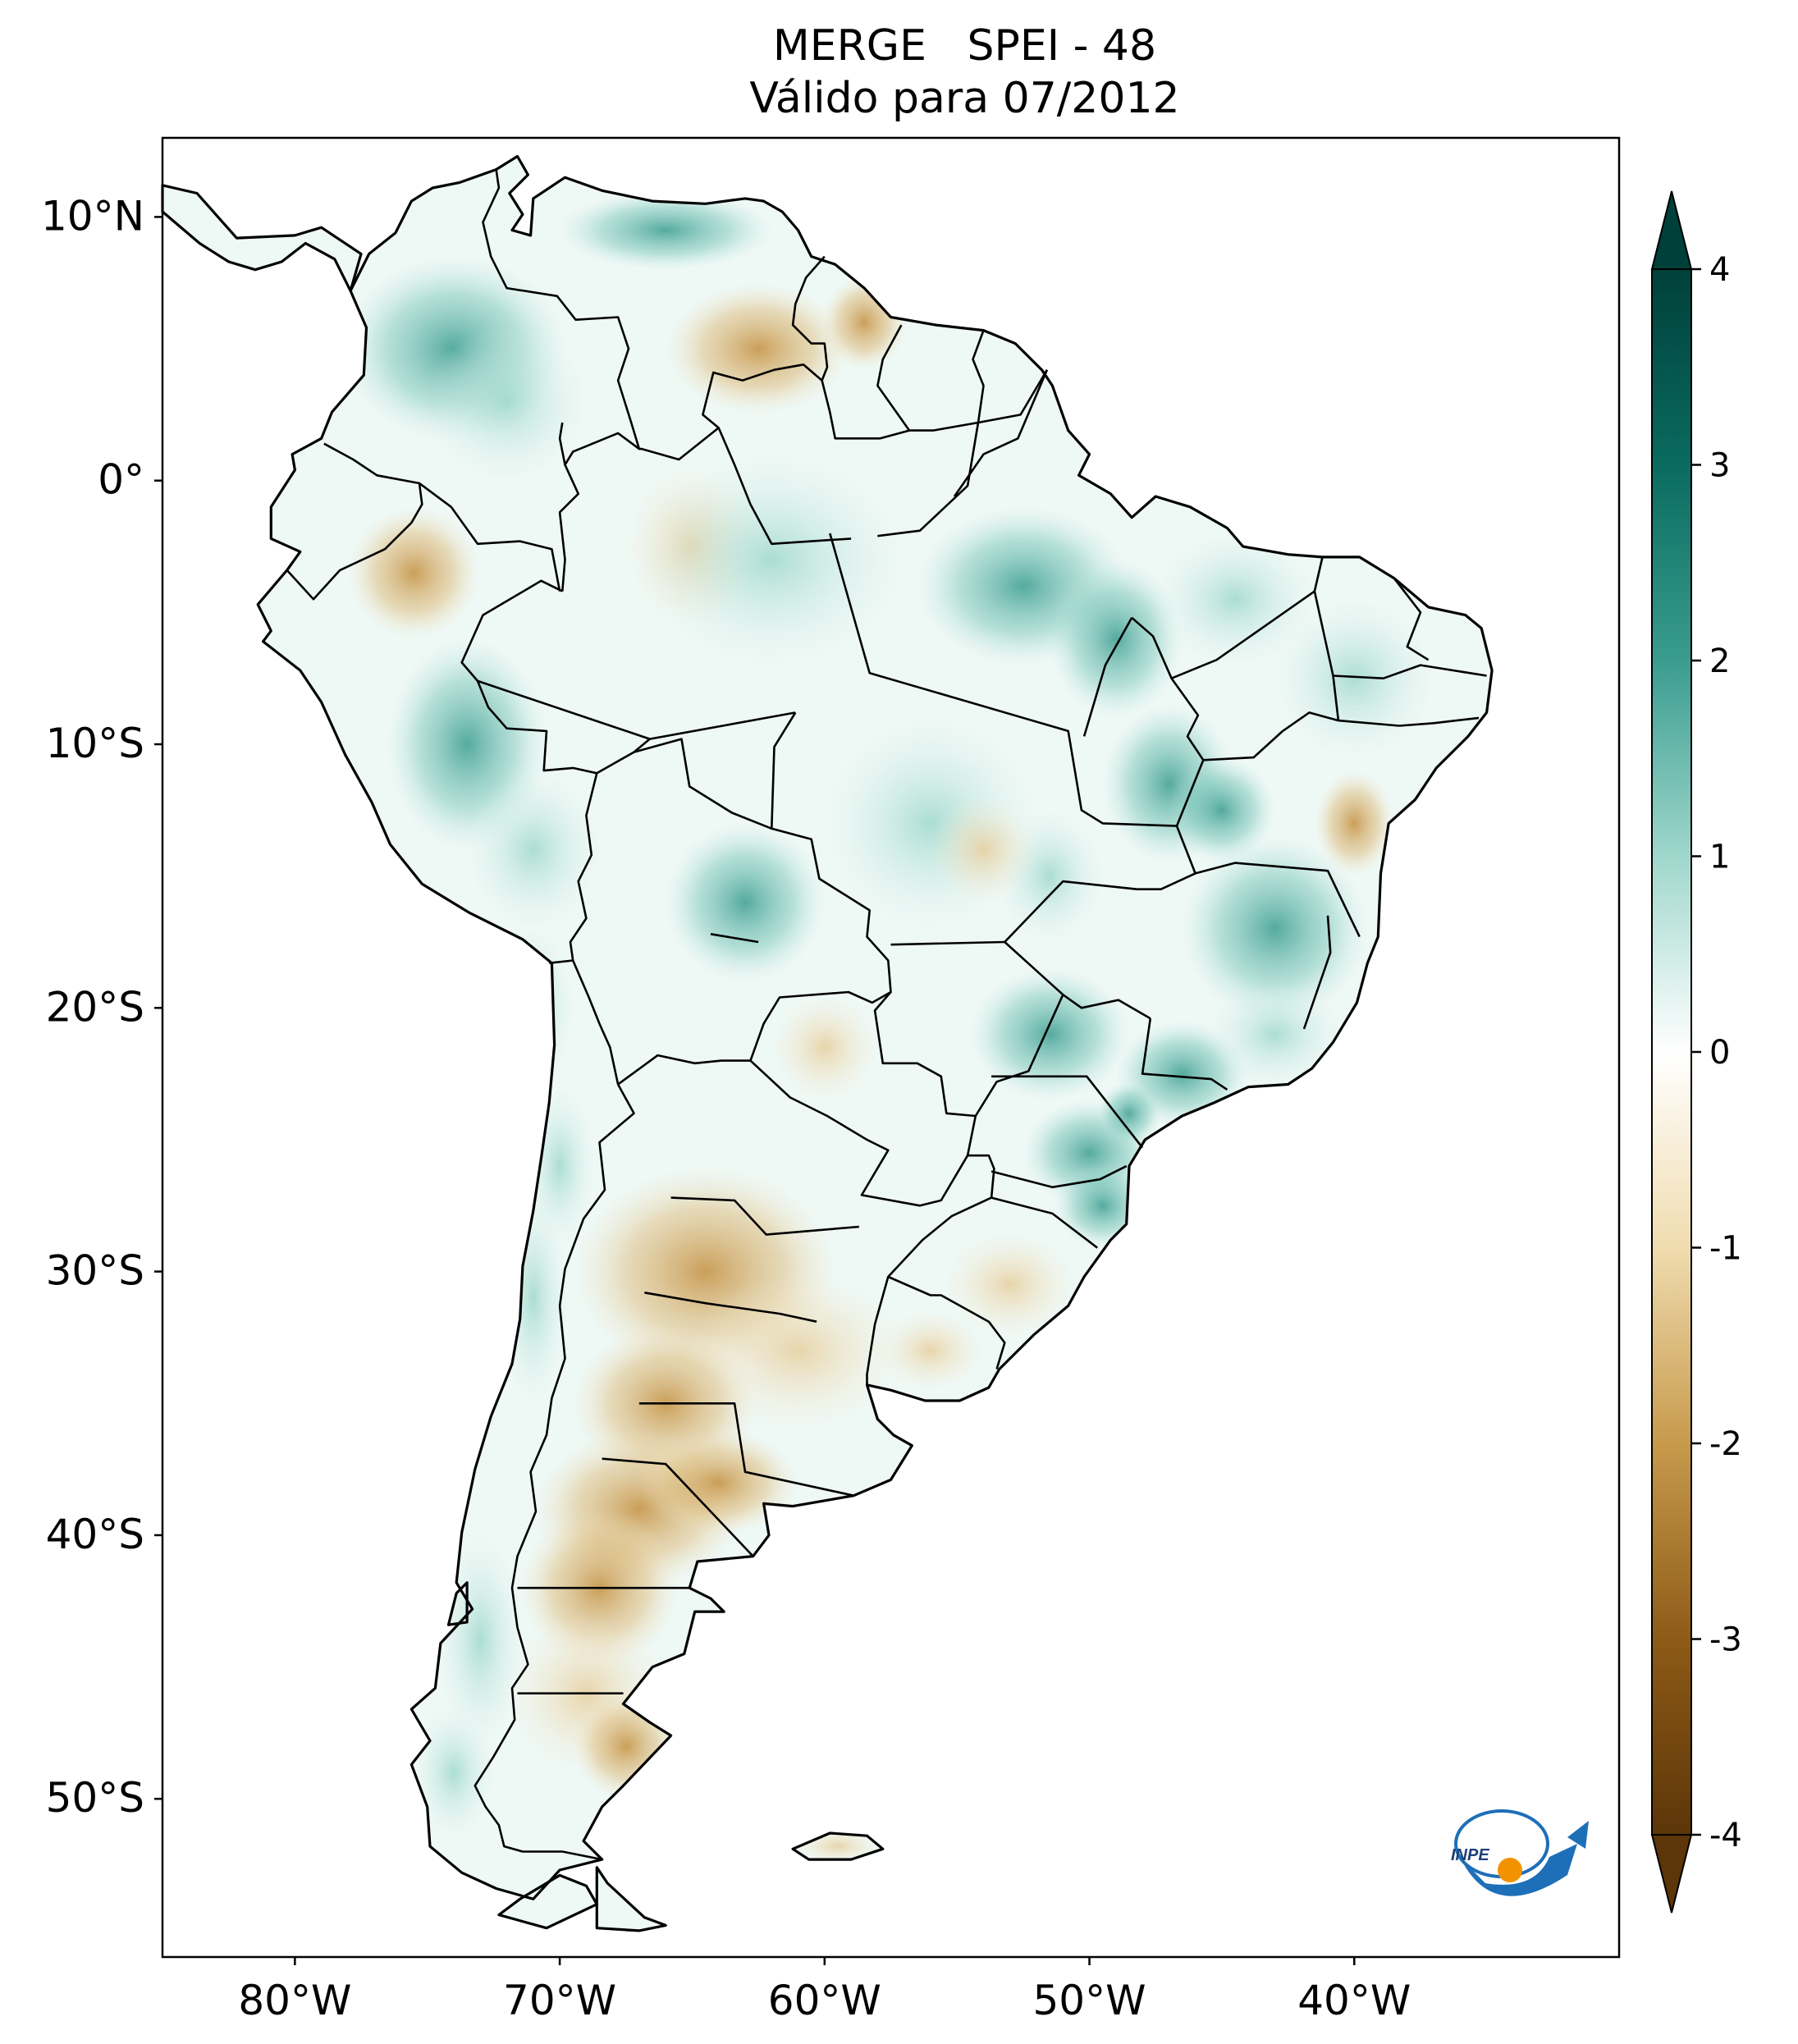  Describe the element at coordinates (294, 2001) in the screenshot. I see `lon-tick-label: 80°W` at that location.